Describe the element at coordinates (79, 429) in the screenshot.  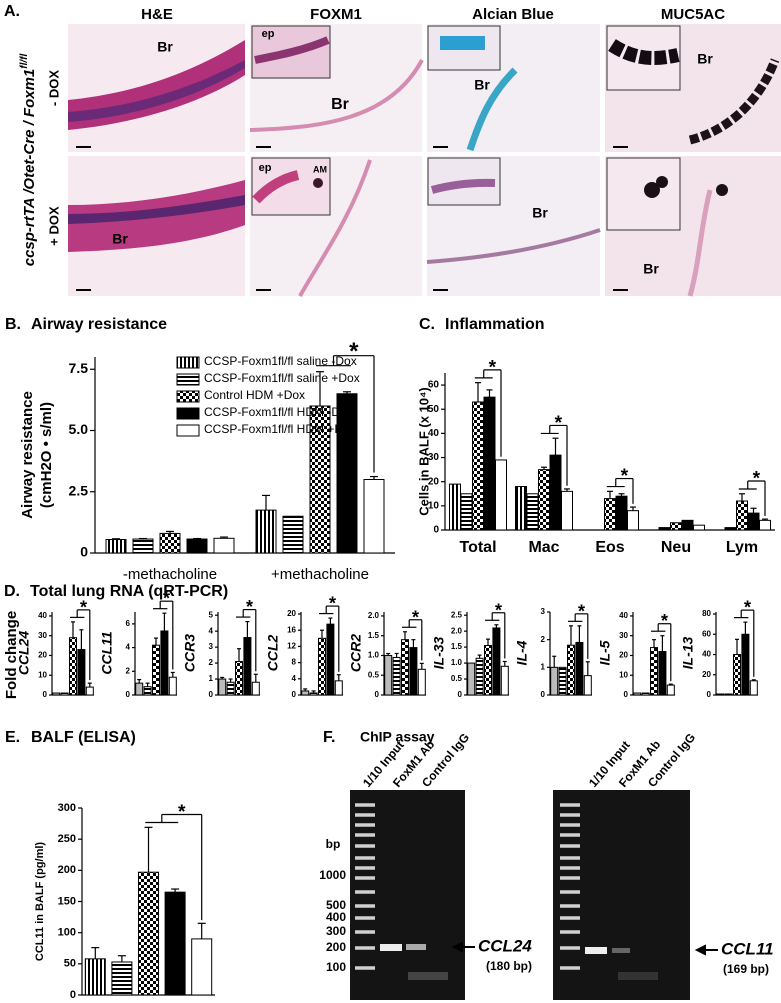
I see `y-tick-label: 5.0` at that location.